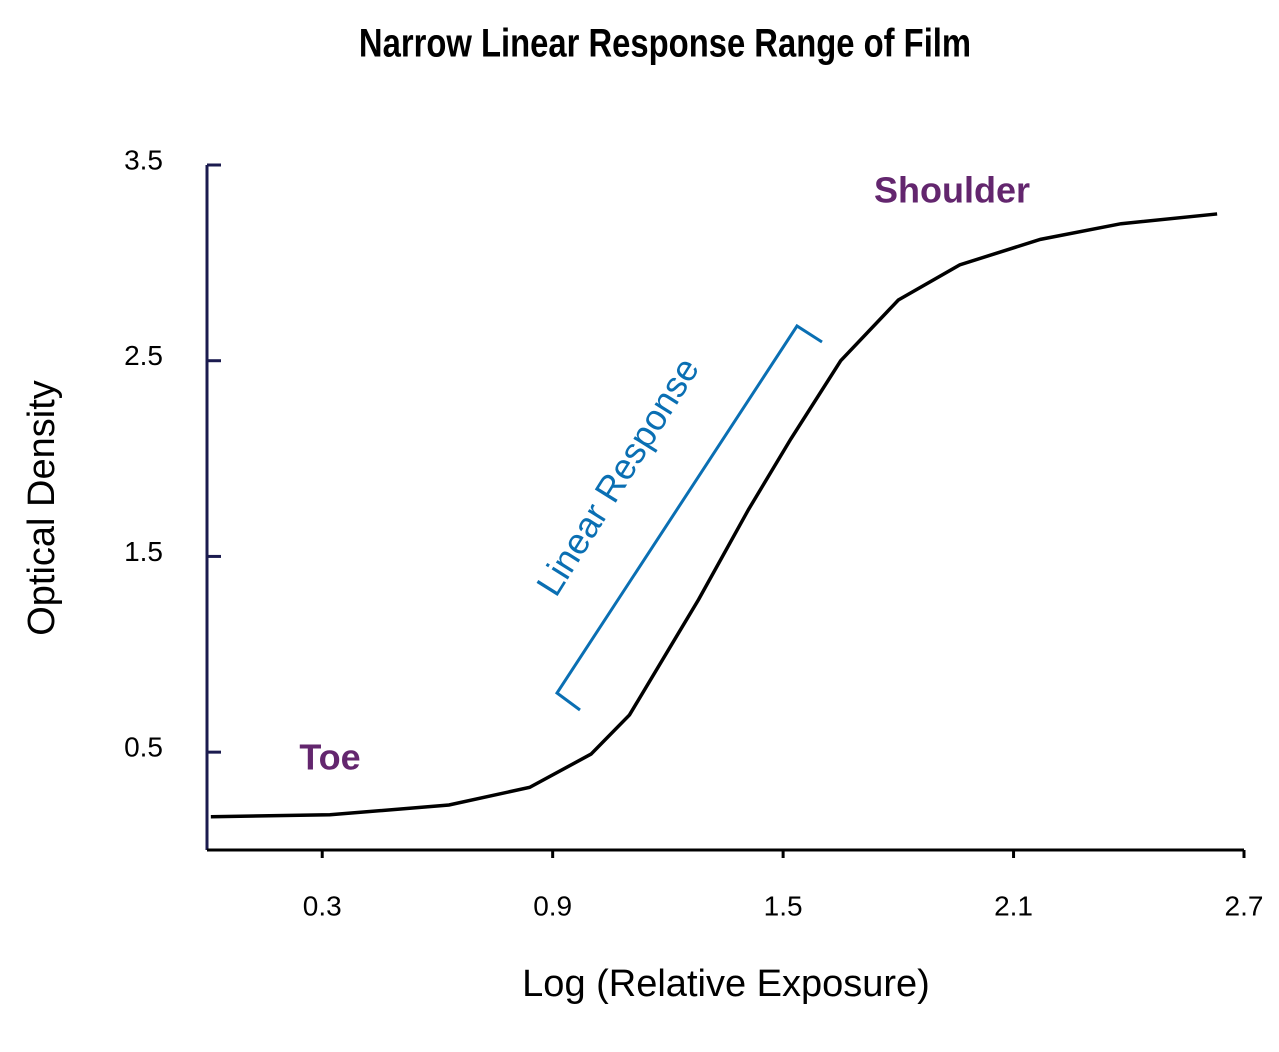 Image resolution: width=1279 pixels, height=1052 pixels. I want to click on annotation: Shoulder, so click(952, 190).